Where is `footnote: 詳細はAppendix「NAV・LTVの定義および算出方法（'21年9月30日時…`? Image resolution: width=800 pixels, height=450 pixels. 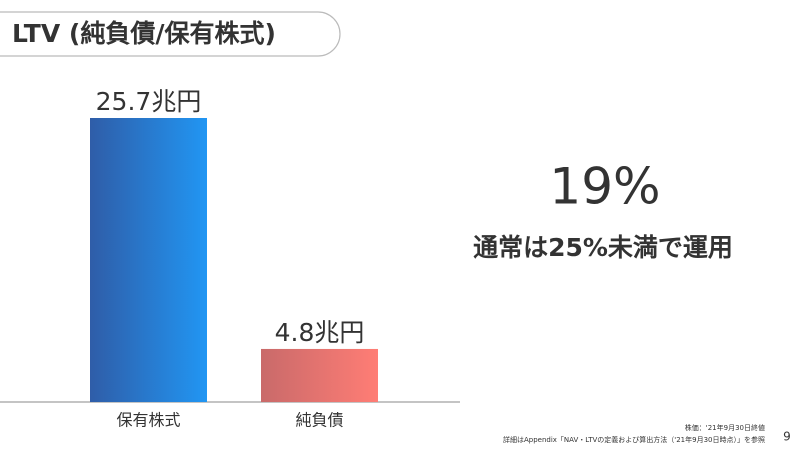 footnote: 詳細はAppendix「NAV・LTVの定義および算出方法（'21年9月30日時… is located at coordinates (634, 439).